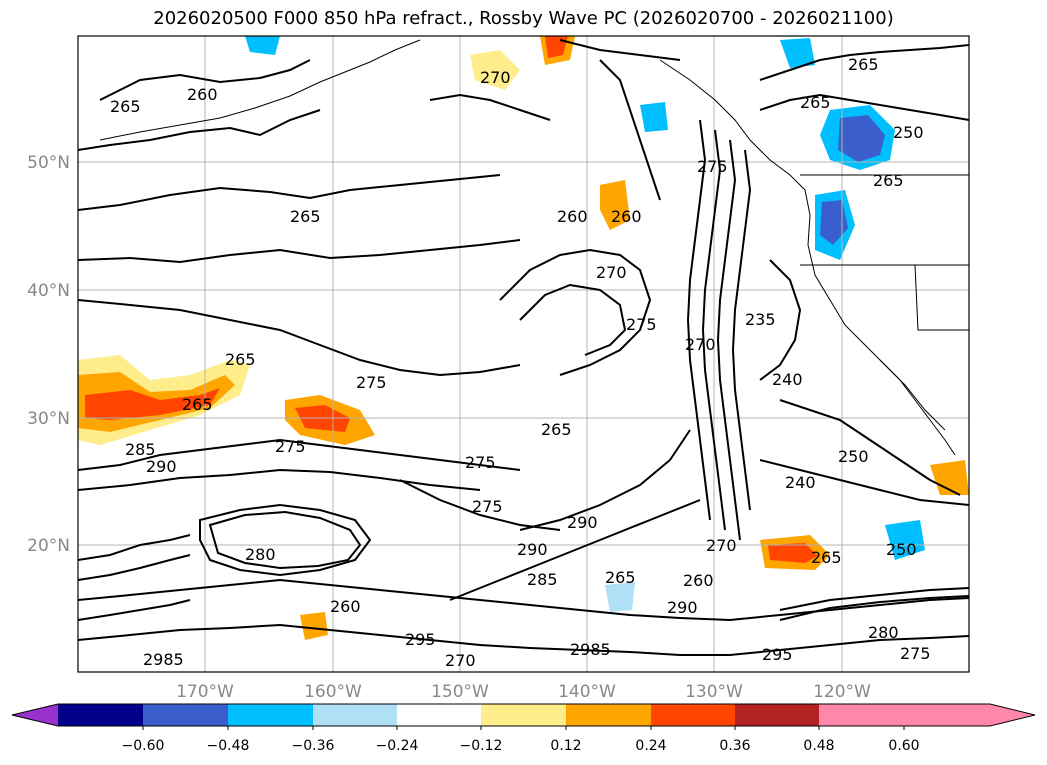 The image size is (1047, 765). Describe the element at coordinates (818, 746) in the screenshot. I see `colorbar-tick-label: 0.48` at that location.